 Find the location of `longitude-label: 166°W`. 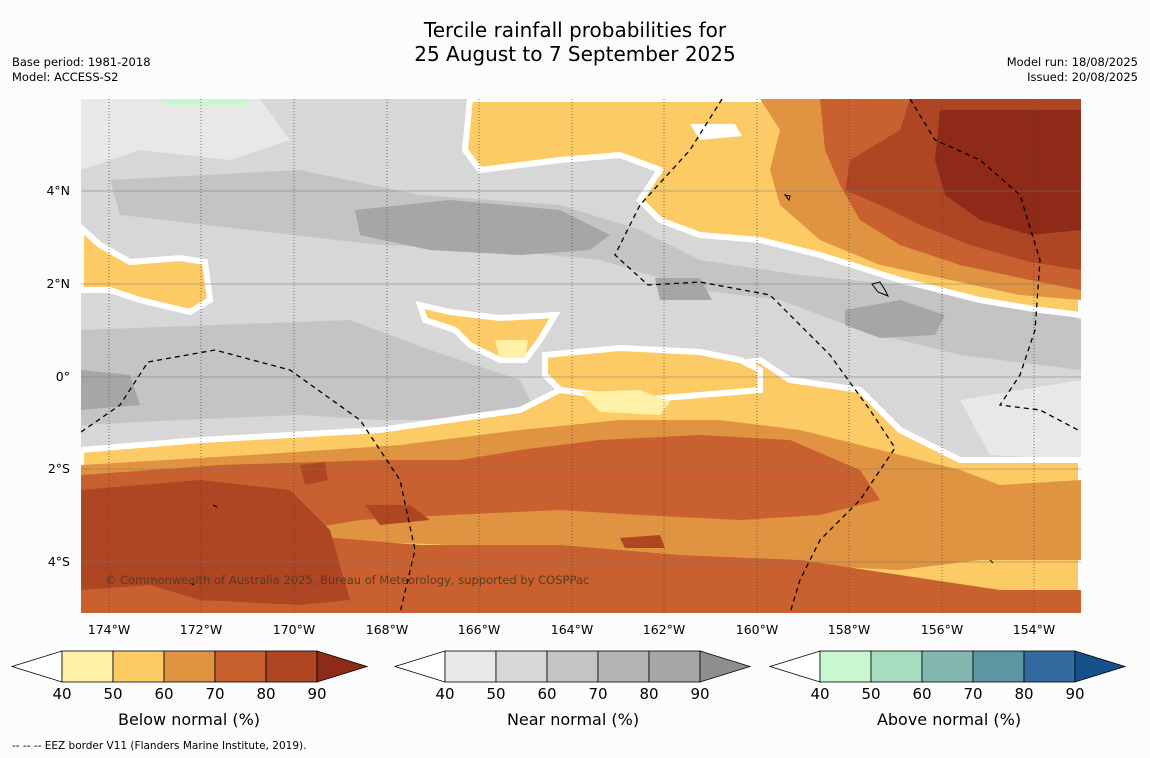

longitude-label: 166°W is located at coordinates (479, 629).